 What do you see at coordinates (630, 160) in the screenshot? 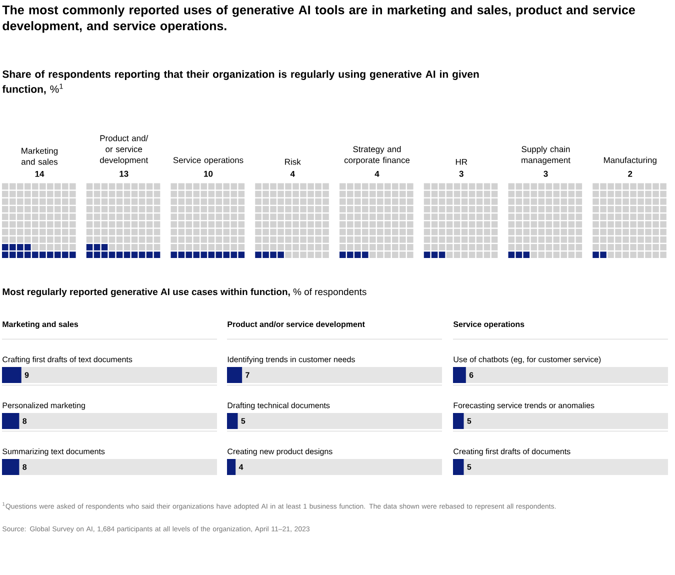
I see `category-label: Manufacturing` at bounding box center [630, 160].